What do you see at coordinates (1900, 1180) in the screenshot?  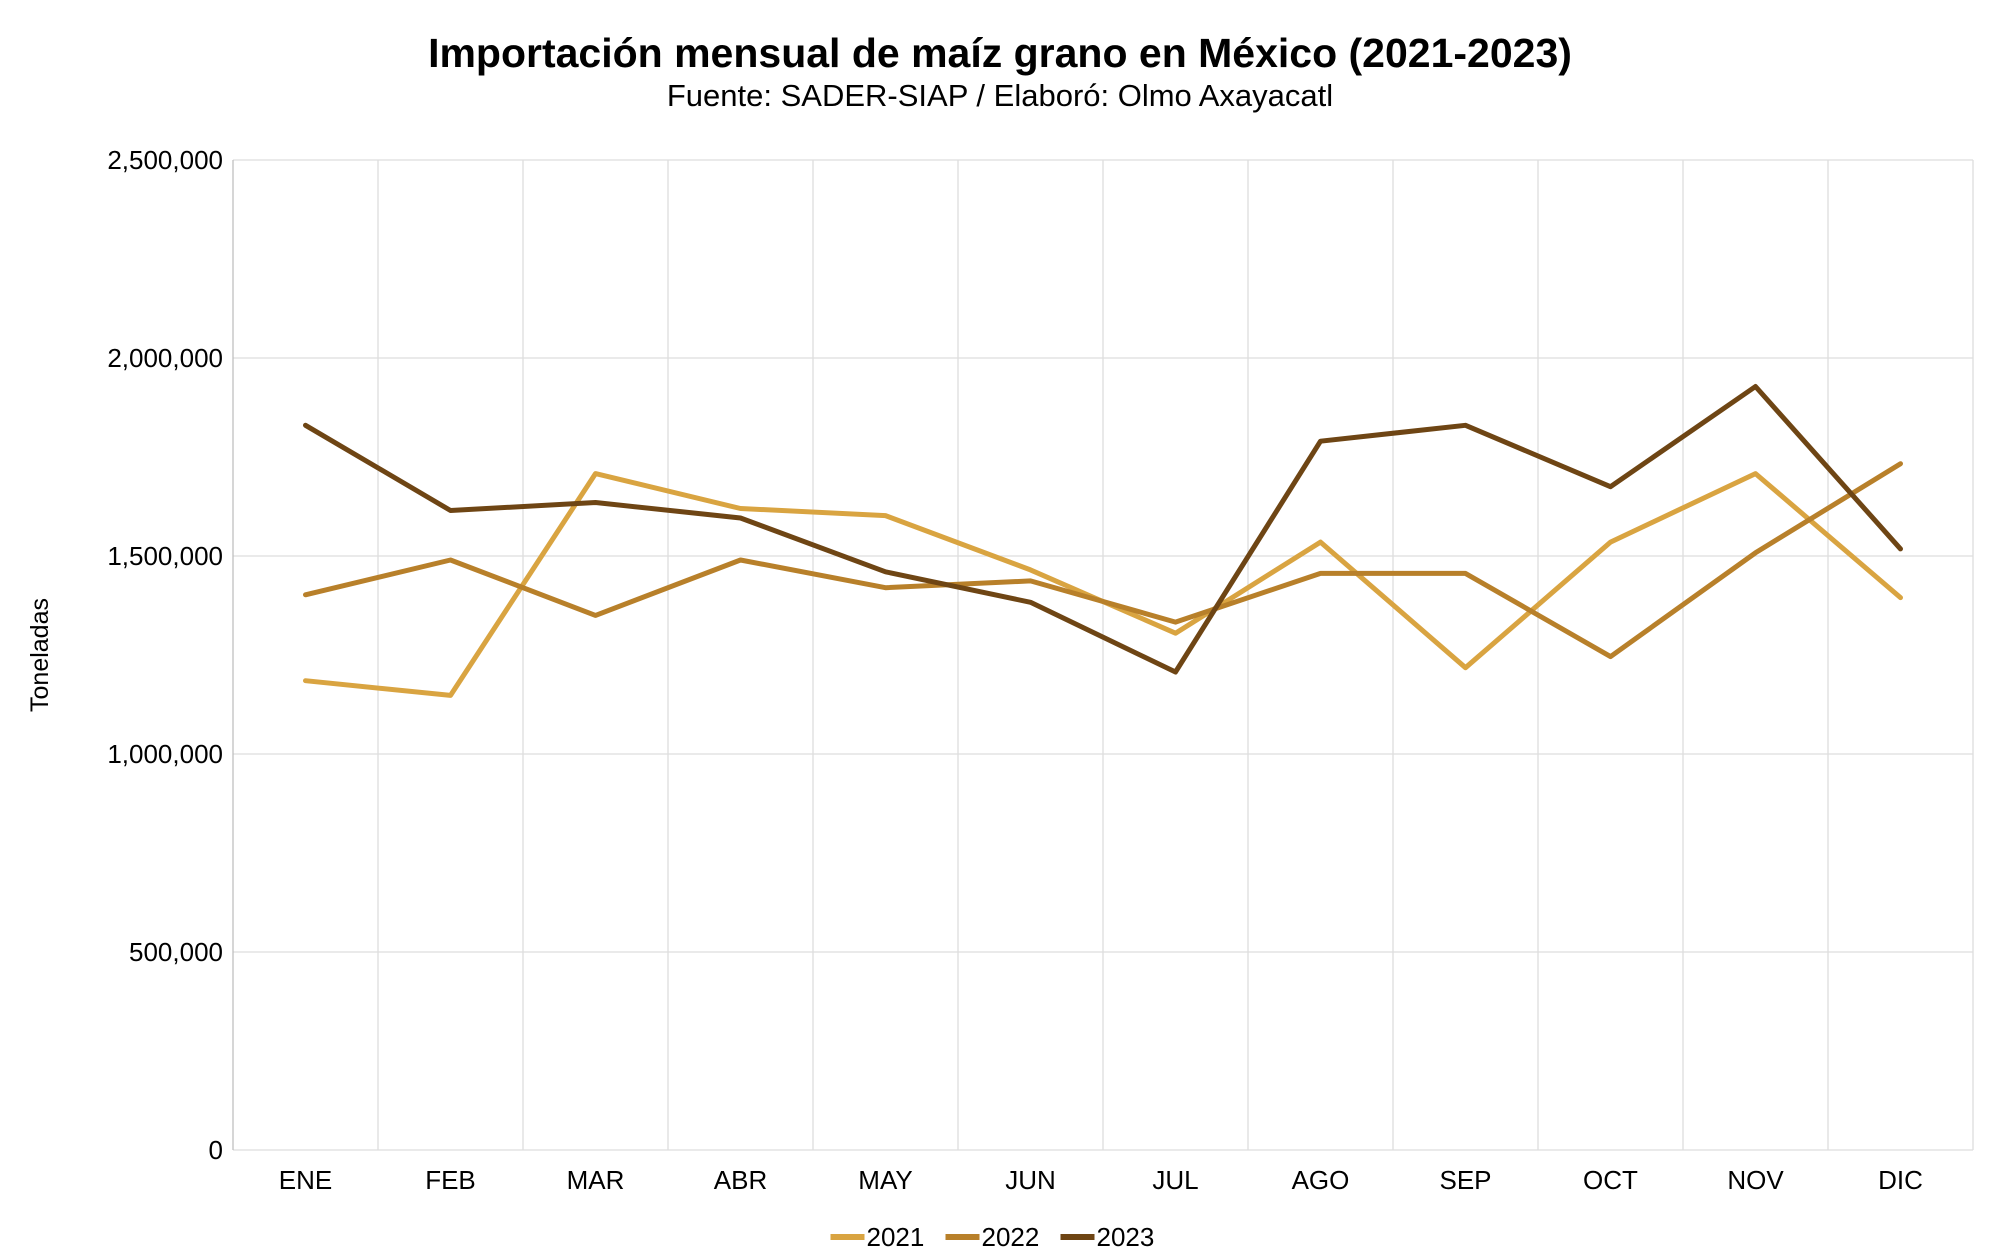 I see `x-tick-label: DIC` at bounding box center [1900, 1180].